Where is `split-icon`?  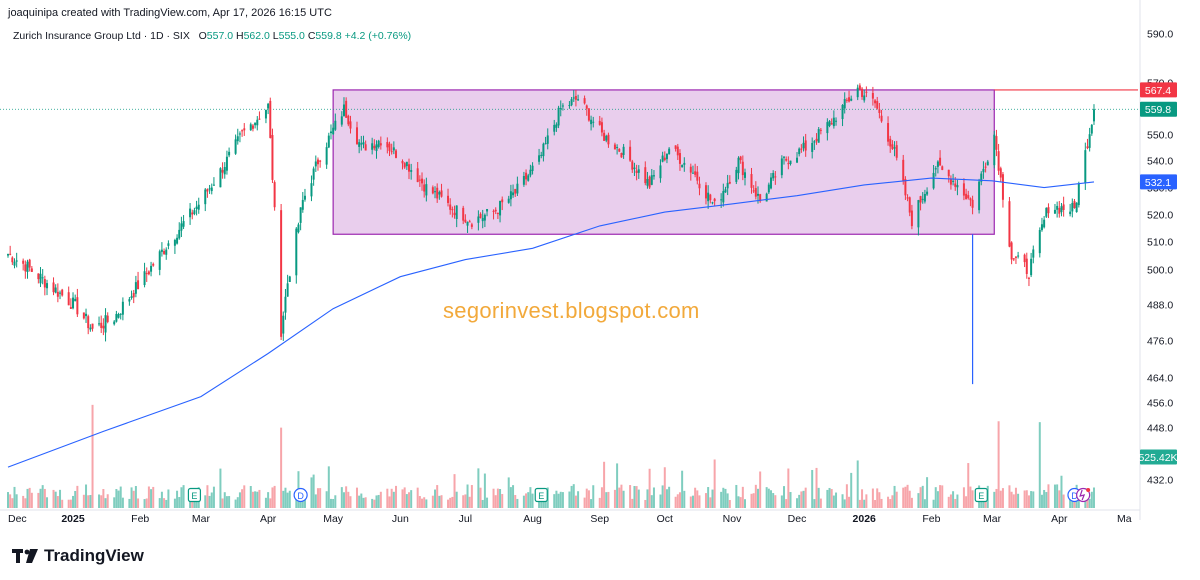
split-icon is located at coordinates (1083, 495).